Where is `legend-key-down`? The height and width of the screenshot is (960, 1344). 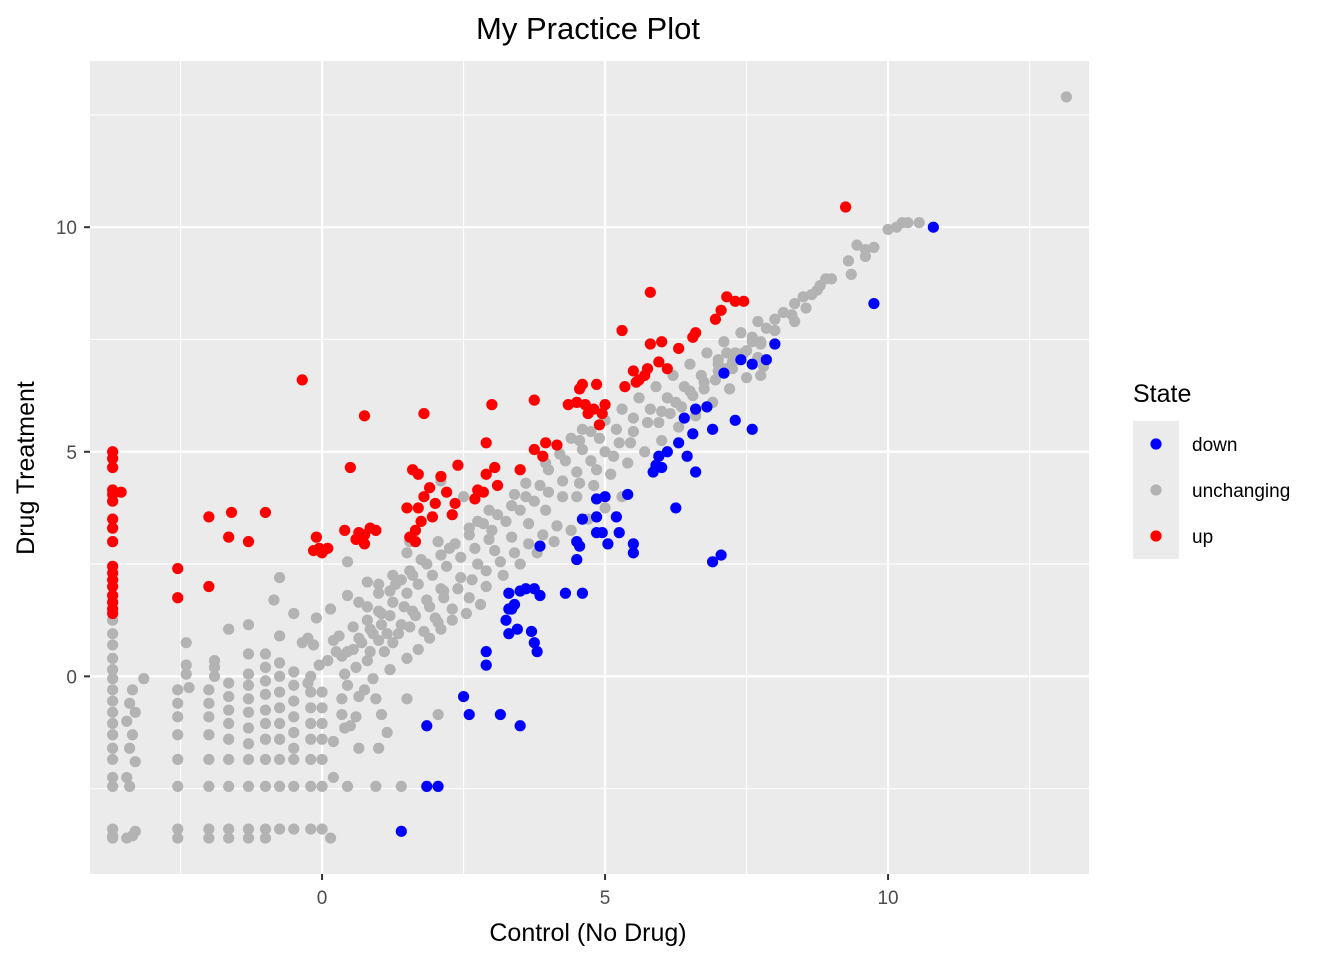
legend-key-down is located at coordinates (1156, 444).